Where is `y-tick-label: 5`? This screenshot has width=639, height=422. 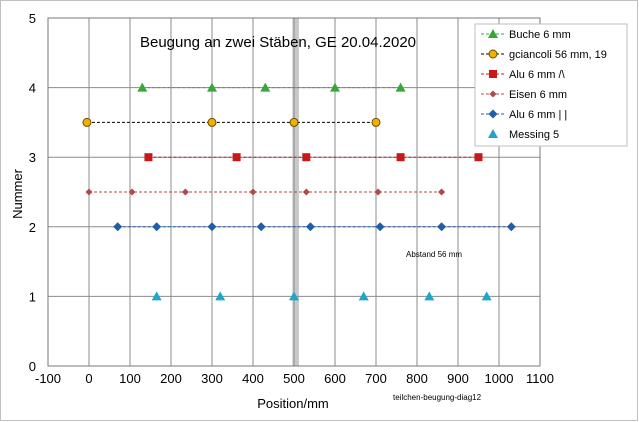 y-tick-label: 5 is located at coordinates (32, 18).